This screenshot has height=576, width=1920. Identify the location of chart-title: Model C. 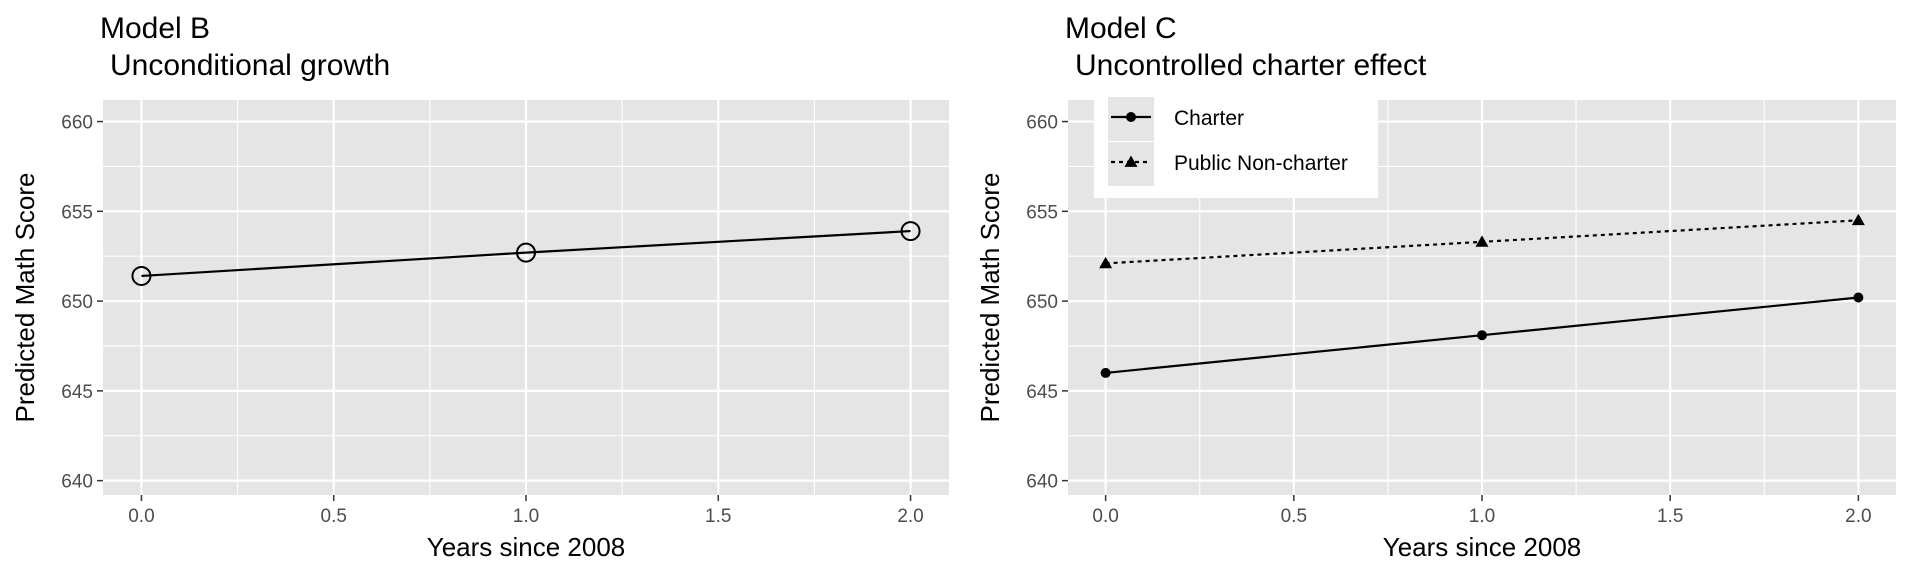
(1121, 28).